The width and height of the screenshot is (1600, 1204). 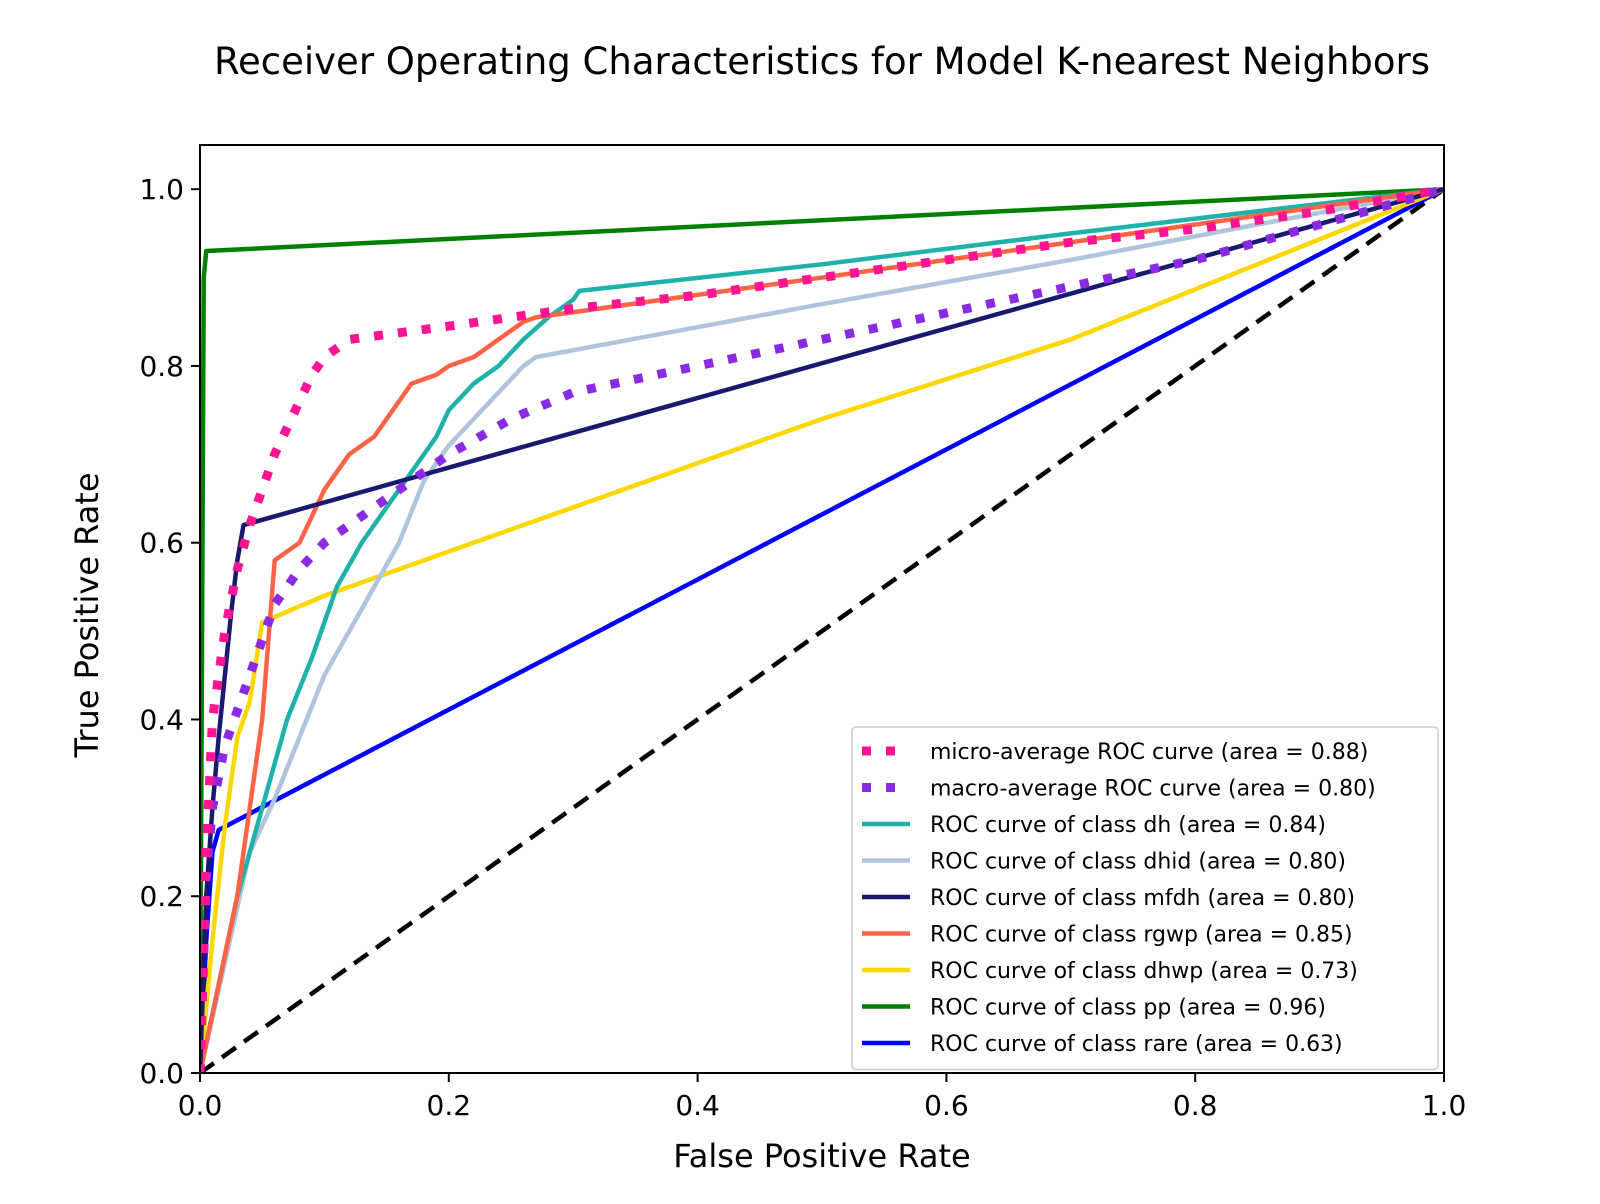 What do you see at coordinates (946, 1105) in the screenshot?
I see `x-tick-label: 0.6` at bounding box center [946, 1105].